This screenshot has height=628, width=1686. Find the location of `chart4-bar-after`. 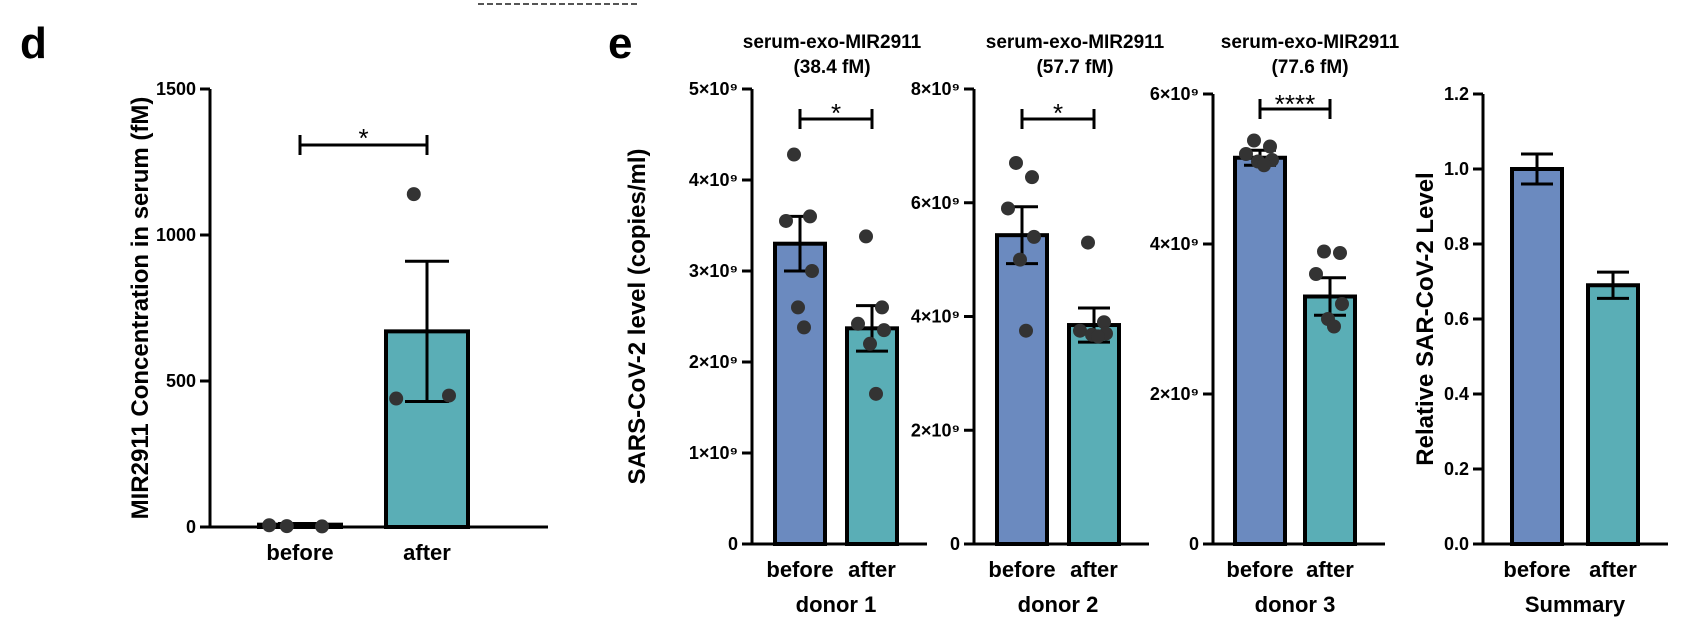

chart4-bar-after is located at coordinates (1330, 420).